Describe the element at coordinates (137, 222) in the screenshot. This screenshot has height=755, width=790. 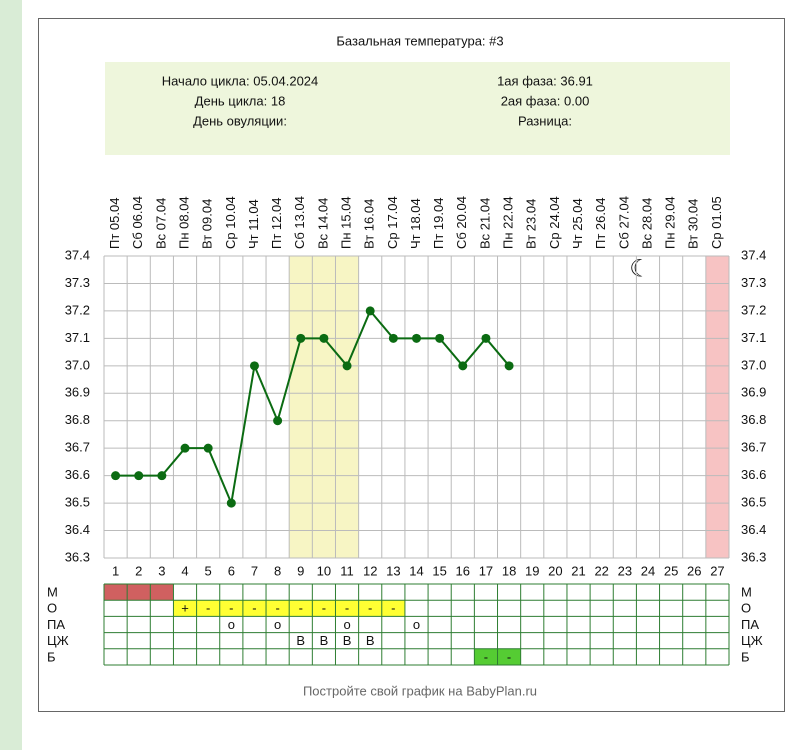
I see `date-label: Сб 06.04` at that location.